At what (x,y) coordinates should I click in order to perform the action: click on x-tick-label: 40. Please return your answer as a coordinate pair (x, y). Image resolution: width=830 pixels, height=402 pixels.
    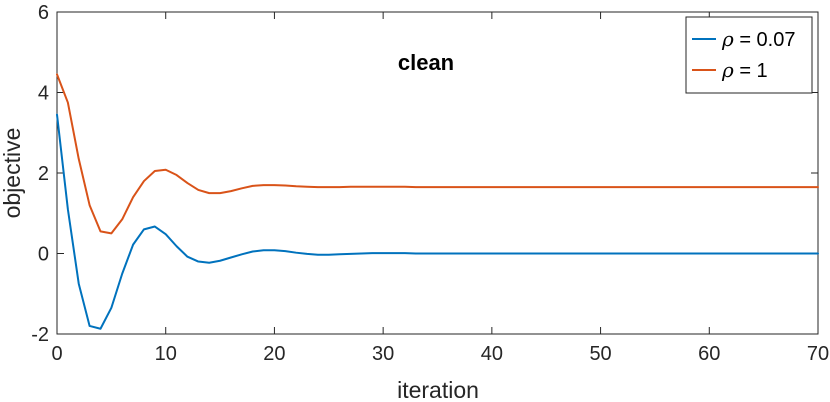
    Looking at the image, I should click on (492, 354).